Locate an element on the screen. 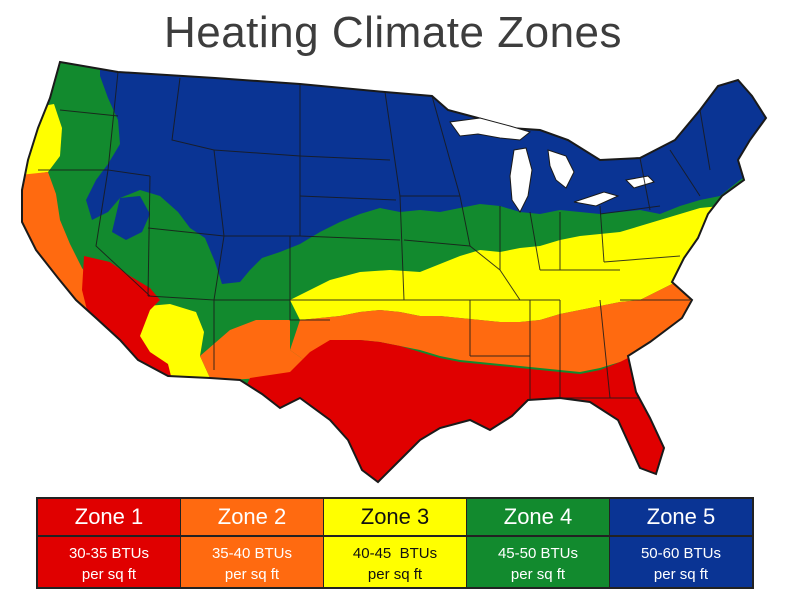 This screenshot has width=786, height=606. map-title: Heating Climate Zones is located at coordinates (393, 32).